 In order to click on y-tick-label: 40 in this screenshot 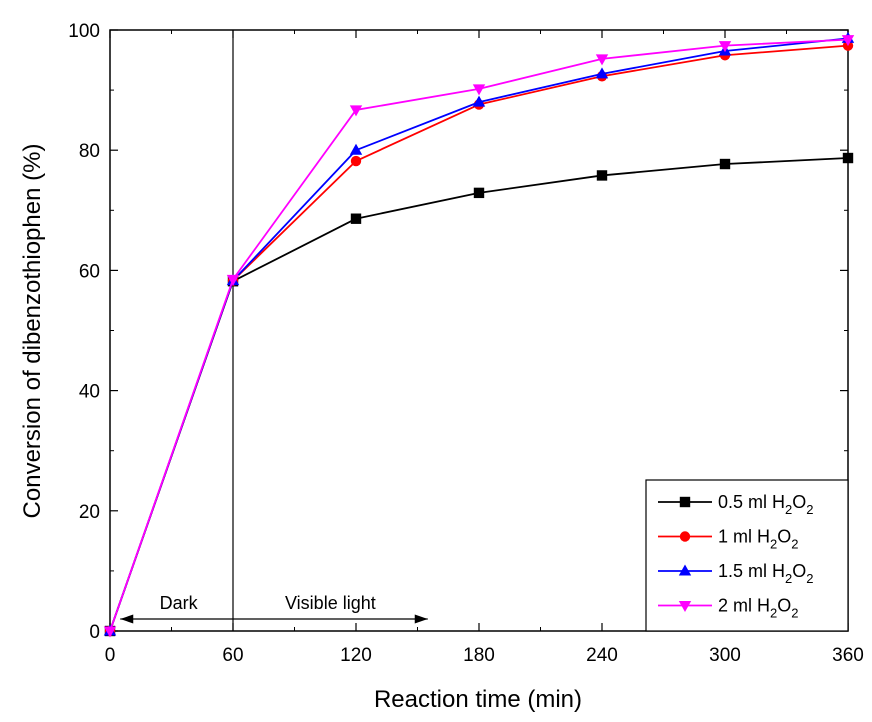, I will do `click(89, 392)`.